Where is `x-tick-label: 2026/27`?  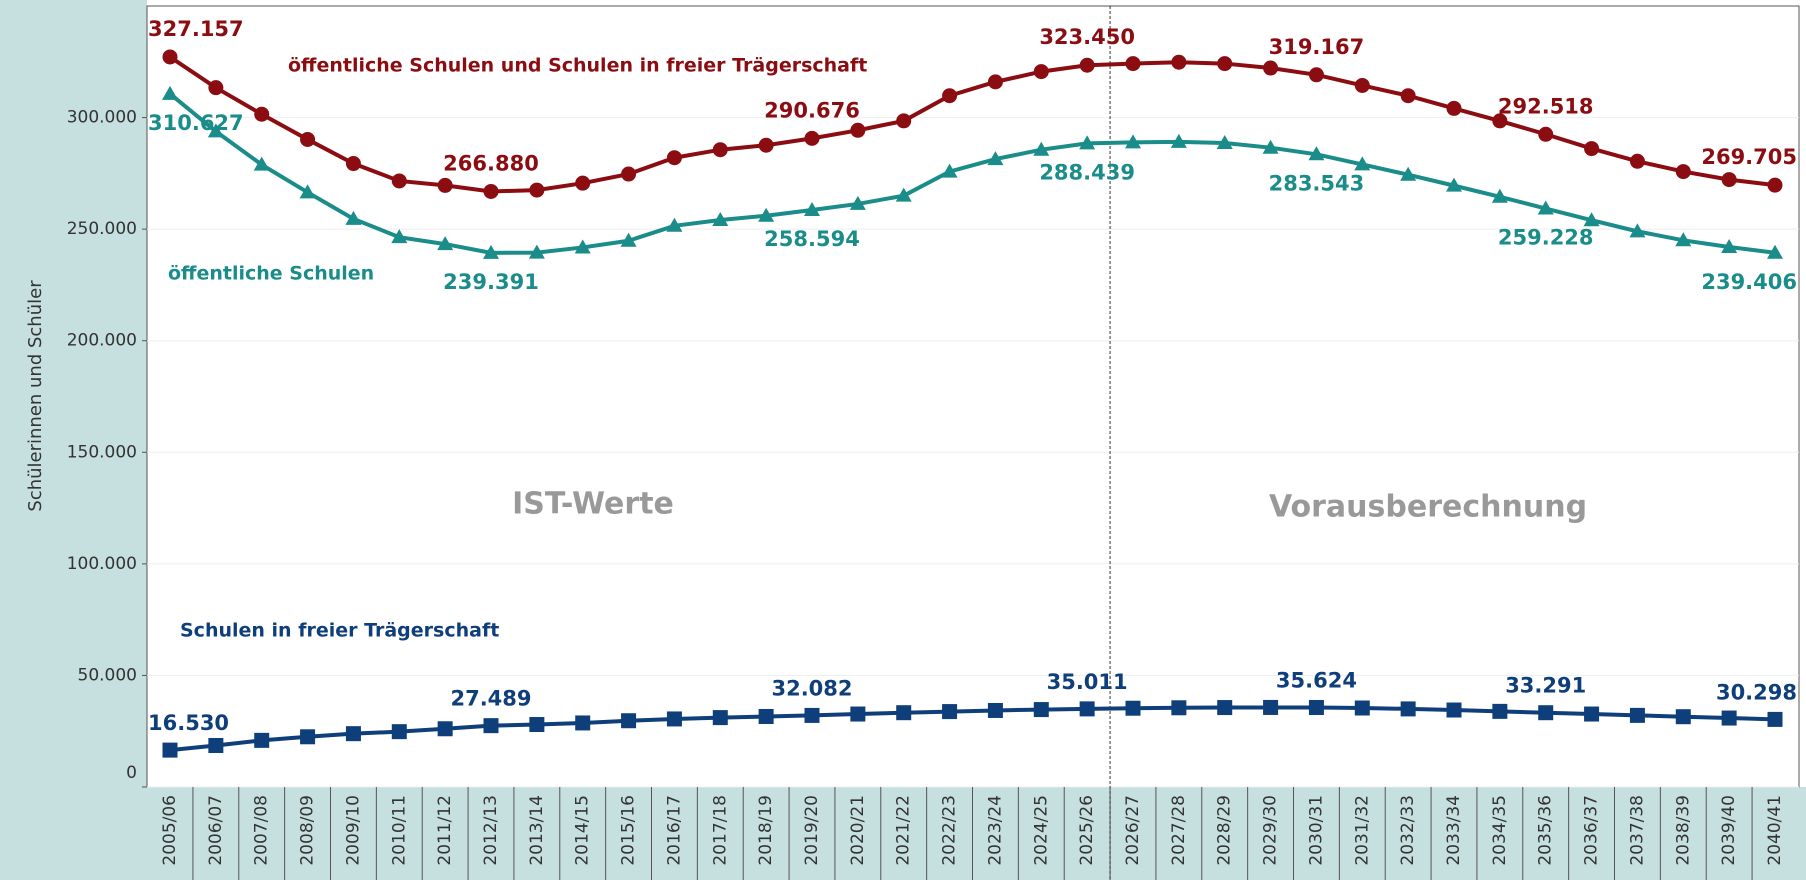
x-tick-label: 2026/27 is located at coordinates (1133, 830).